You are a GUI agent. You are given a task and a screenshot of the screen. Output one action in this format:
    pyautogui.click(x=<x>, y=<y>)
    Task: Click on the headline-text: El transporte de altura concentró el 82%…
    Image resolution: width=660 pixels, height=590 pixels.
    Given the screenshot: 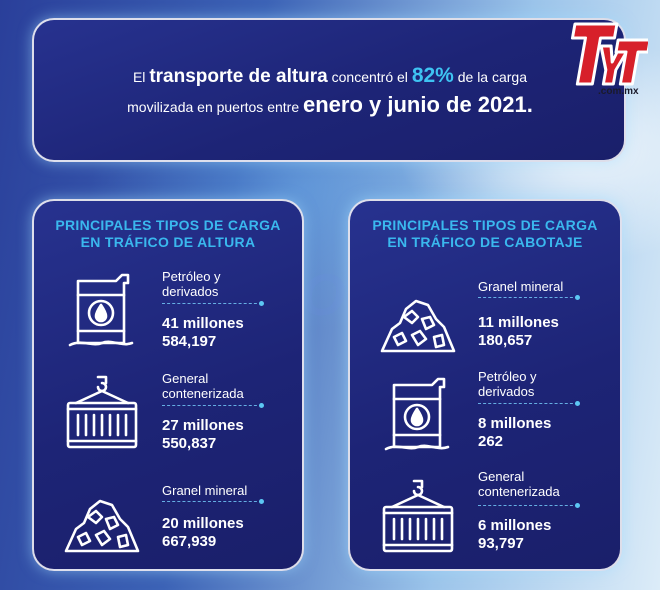 What is the action you would take?
    pyautogui.click(x=330, y=91)
    